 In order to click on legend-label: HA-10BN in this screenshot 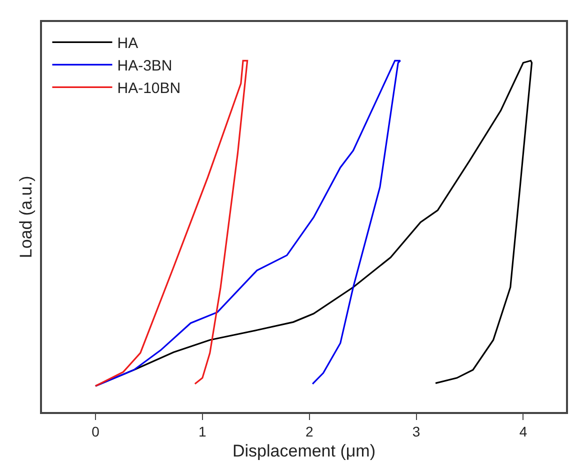, I will do `click(149, 88)`.